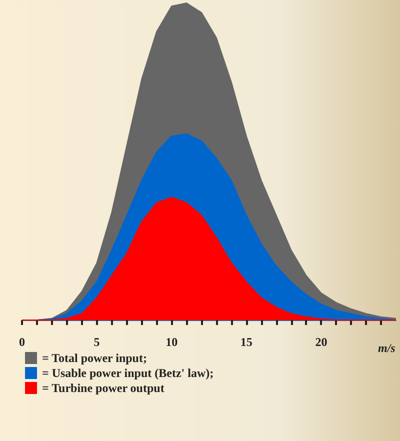  What do you see at coordinates (246, 342) in the screenshot?
I see `x-tick-label: 15` at bounding box center [246, 342].